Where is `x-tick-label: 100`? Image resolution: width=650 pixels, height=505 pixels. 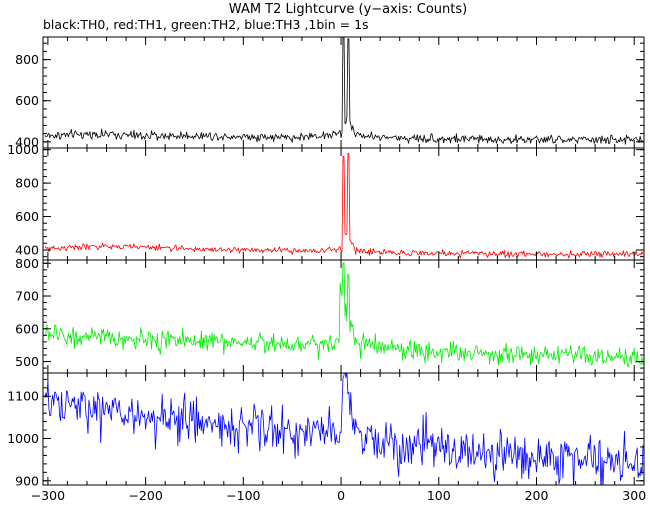
x-tick-label: 100 is located at coordinates (439, 495).